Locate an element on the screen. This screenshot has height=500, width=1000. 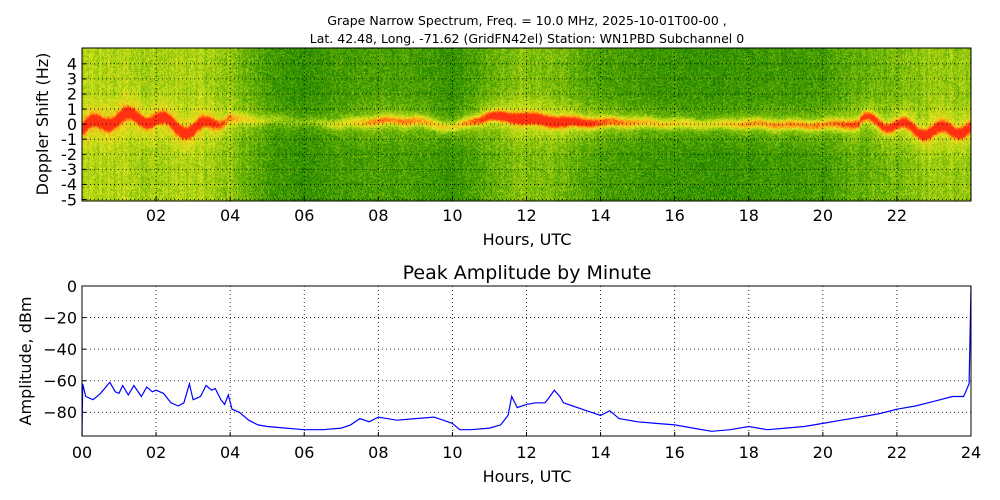
y-tick-label: −20 is located at coordinates (60, 317).